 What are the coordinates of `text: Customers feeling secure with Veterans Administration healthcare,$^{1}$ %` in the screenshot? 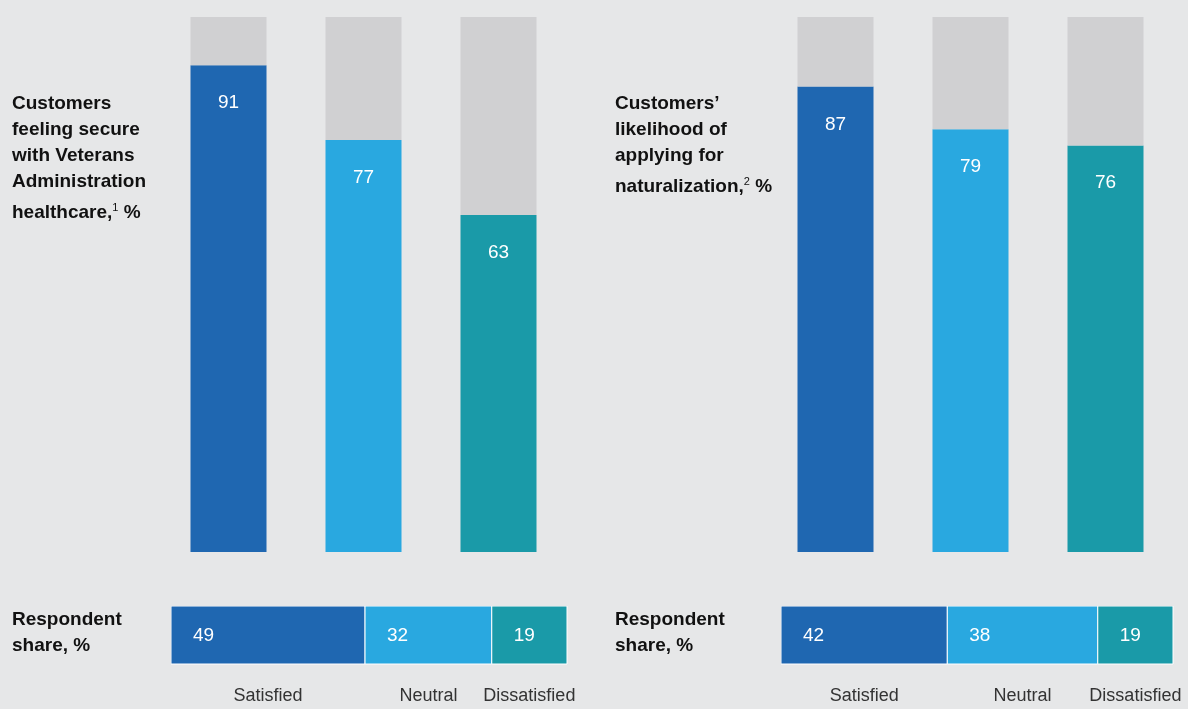 It's located at (80, 158).